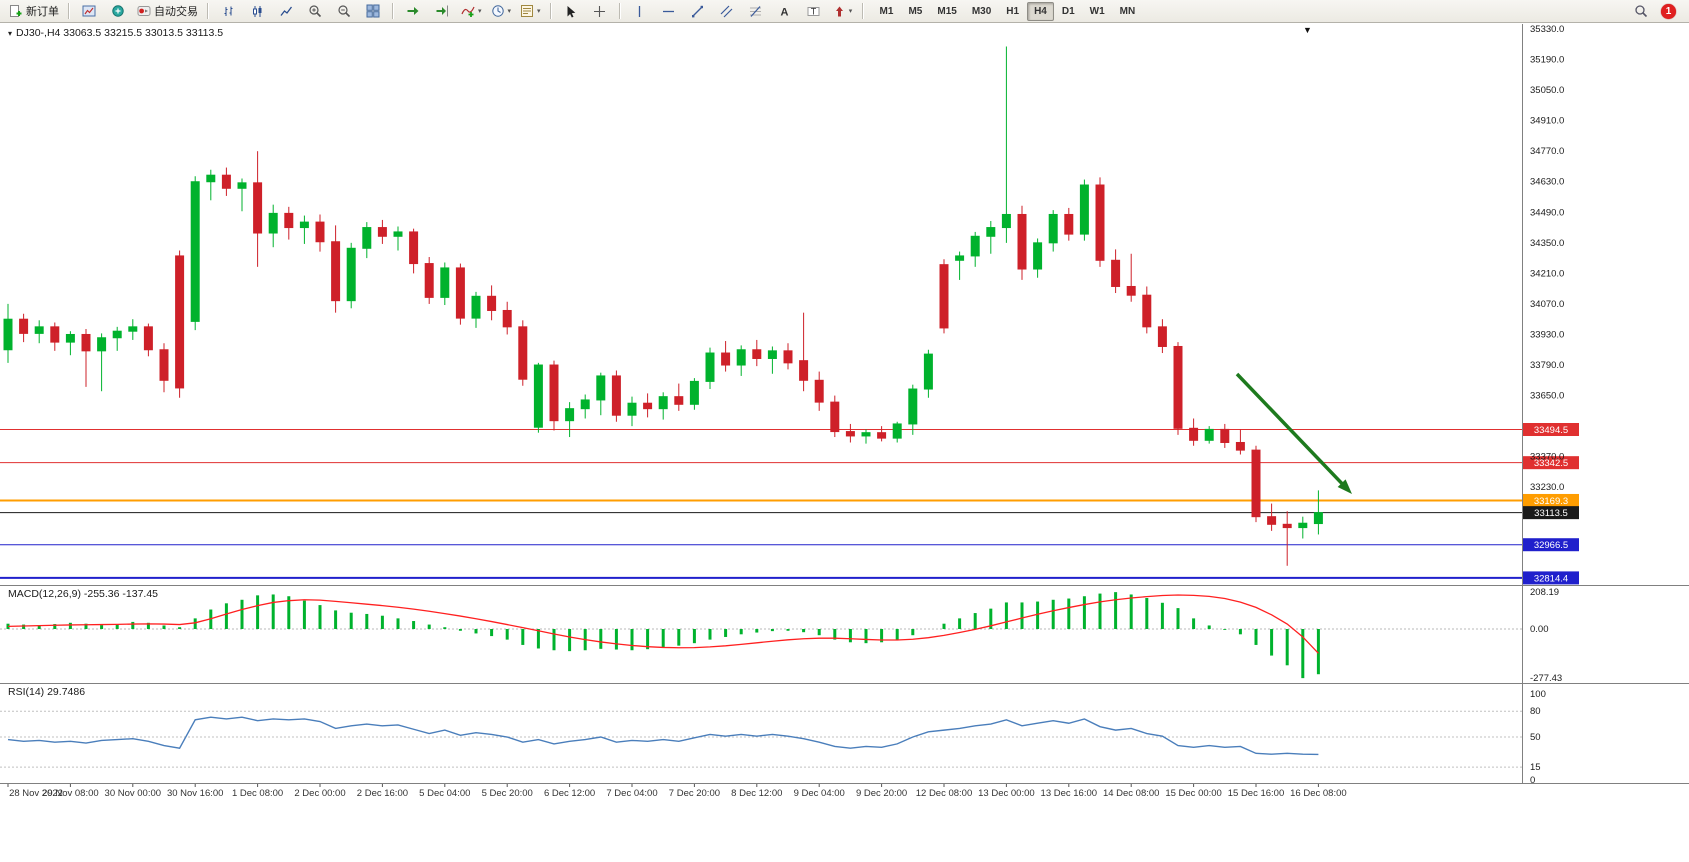 The width and height of the screenshot is (1689, 862). What do you see at coordinates (1535, 711) in the screenshot?
I see `svg-text: 80` at bounding box center [1535, 711].